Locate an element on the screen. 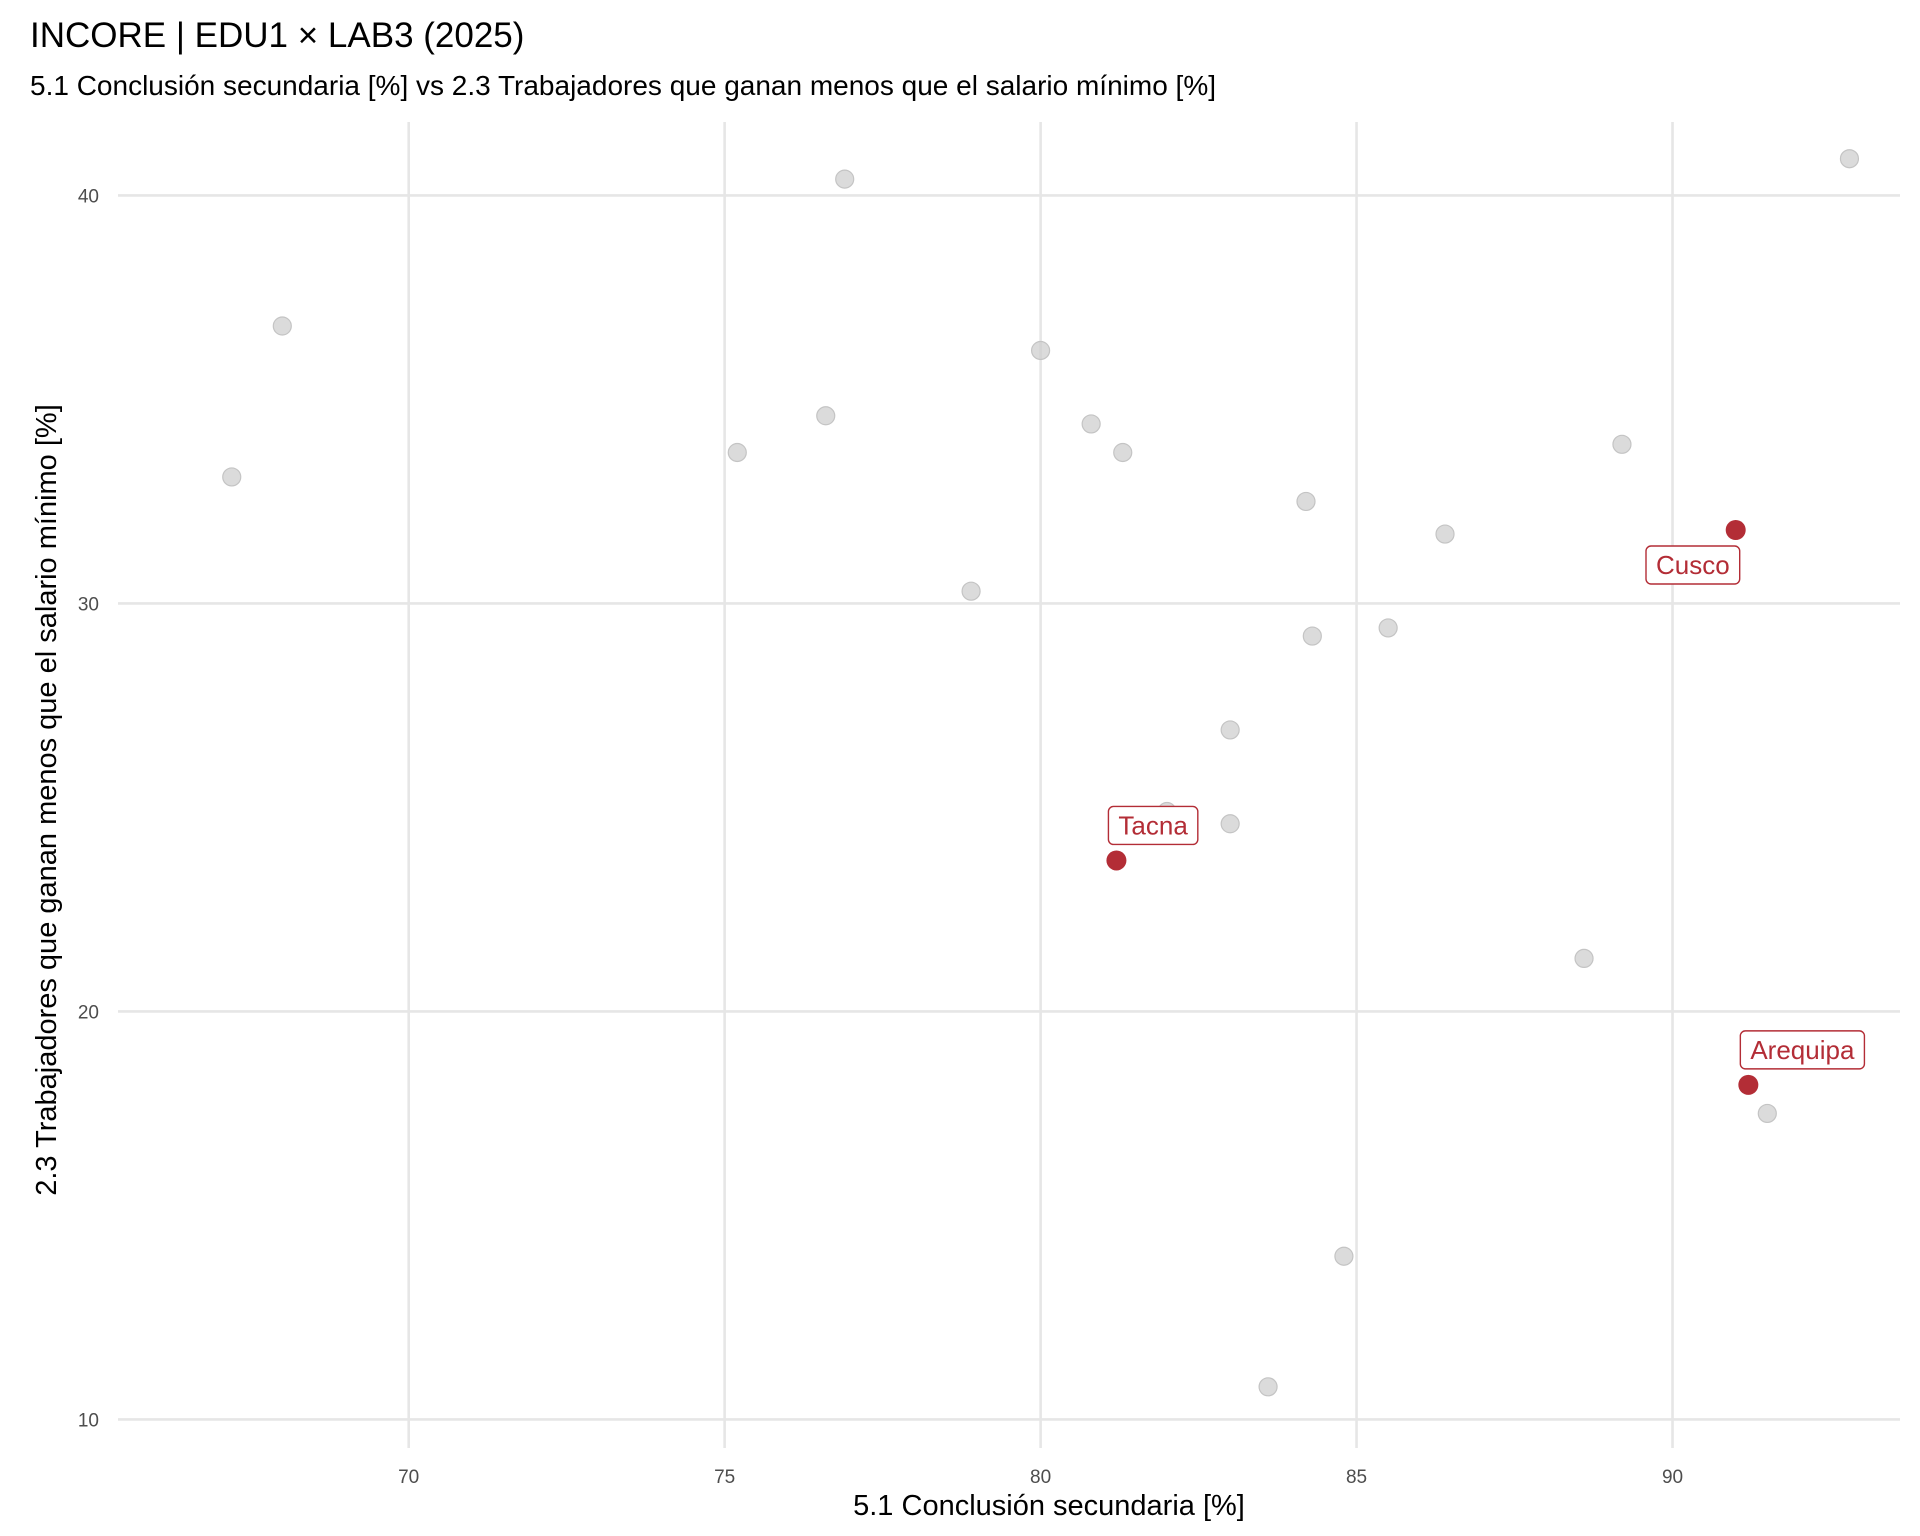  point-label-text: Tacna is located at coordinates (1153, 825).